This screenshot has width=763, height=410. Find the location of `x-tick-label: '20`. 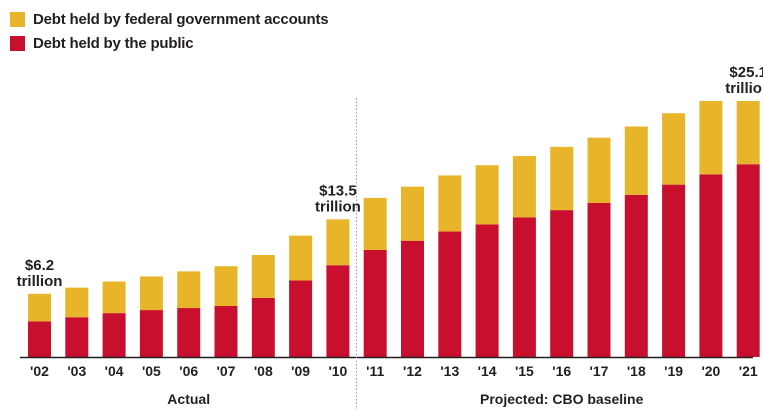

x-tick-label: '20 is located at coordinates (710, 371).